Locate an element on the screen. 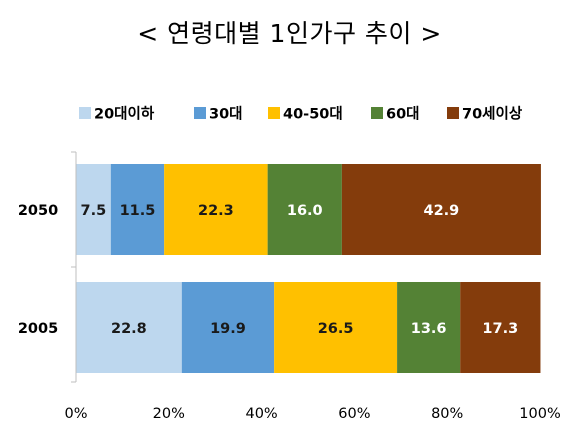  data-label: 11.5 is located at coordinates (138, 211).